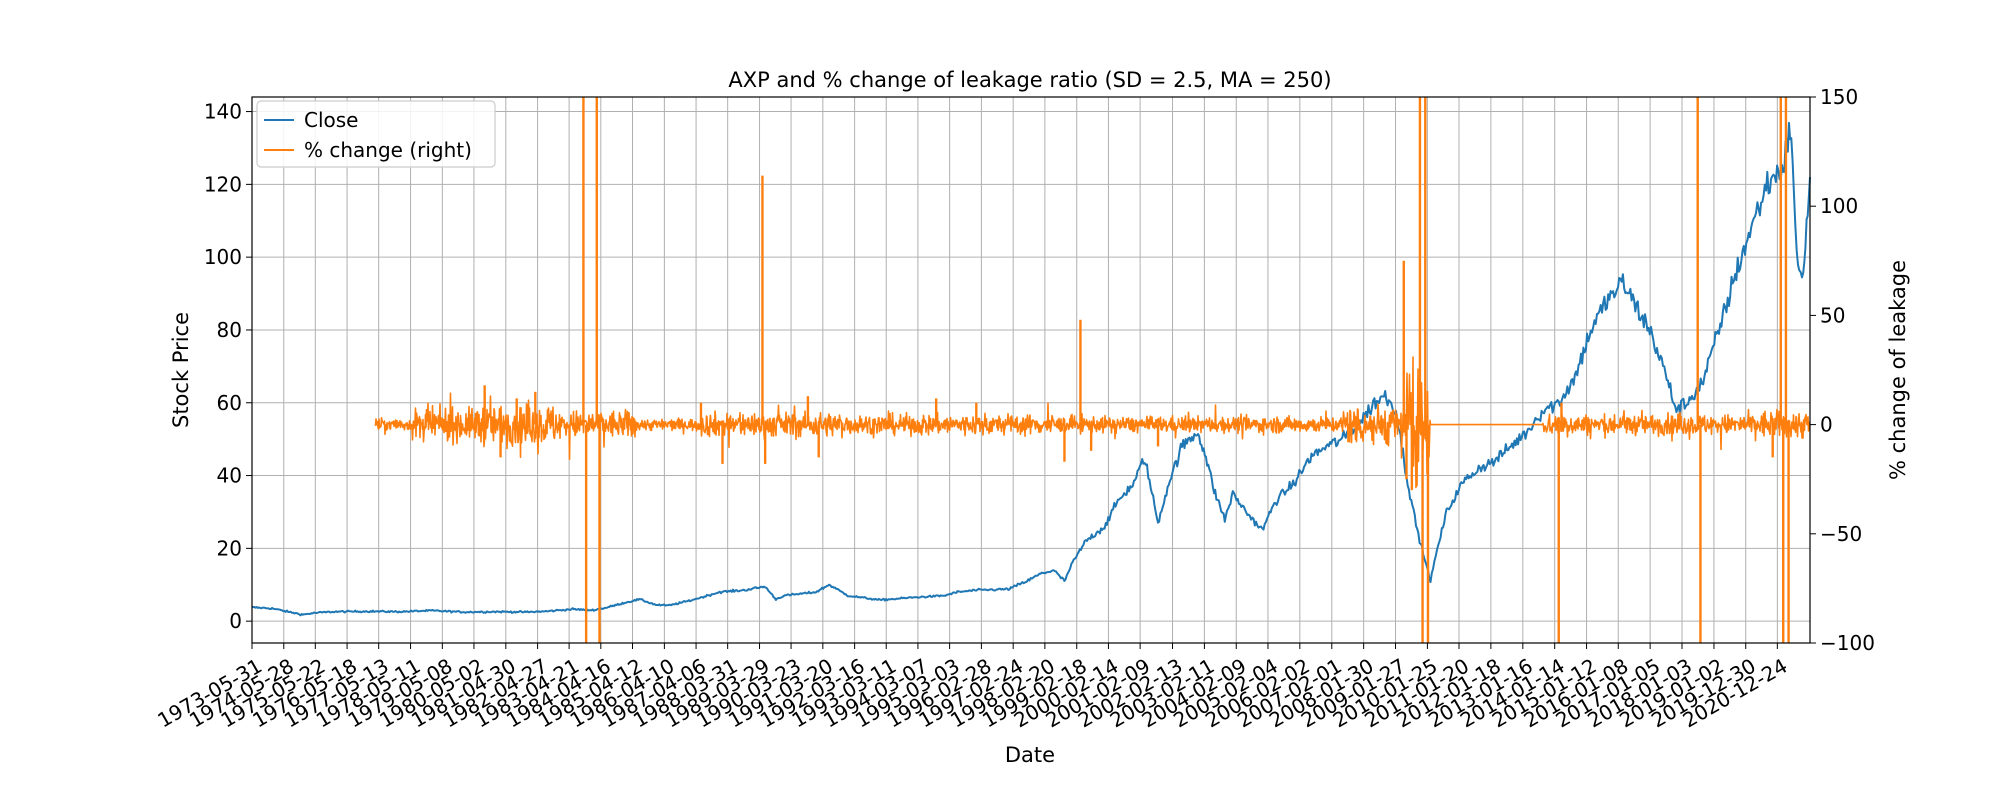  What do you see at coordinates (229, 330) in the screenshot?
I see `y-tick-label: 80` at bounding box center [229, 330].